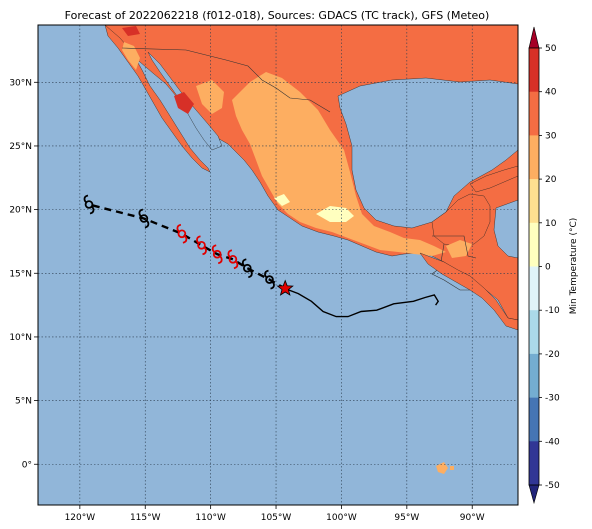  I want to click on colorbar-swatches, so click(534, 265).